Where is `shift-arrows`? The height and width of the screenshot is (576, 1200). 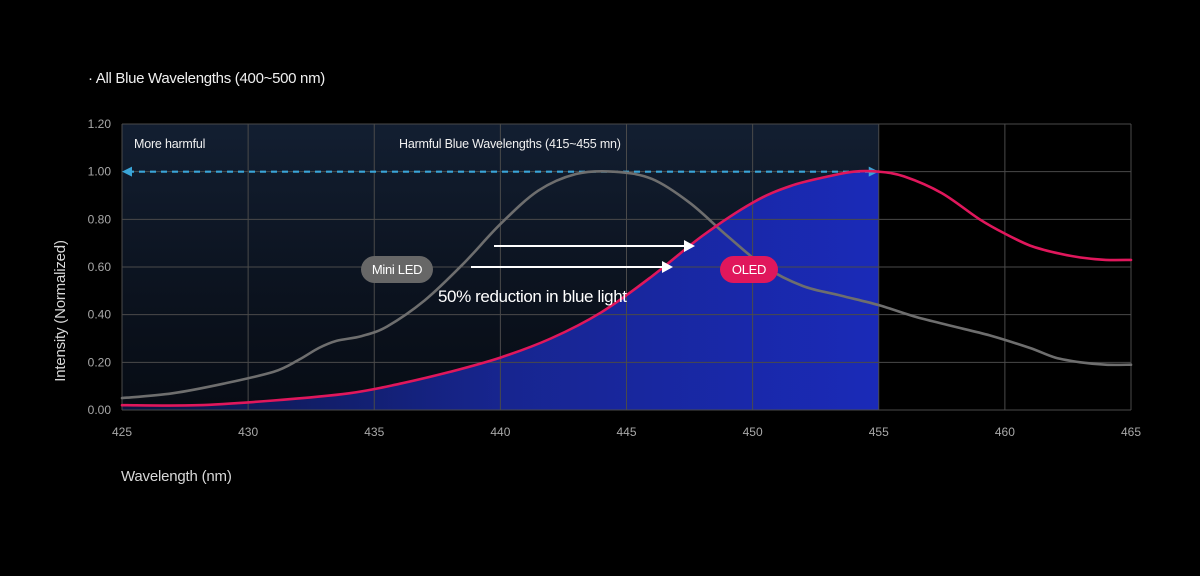 shift-arrows is located at coordinates (583, 256).